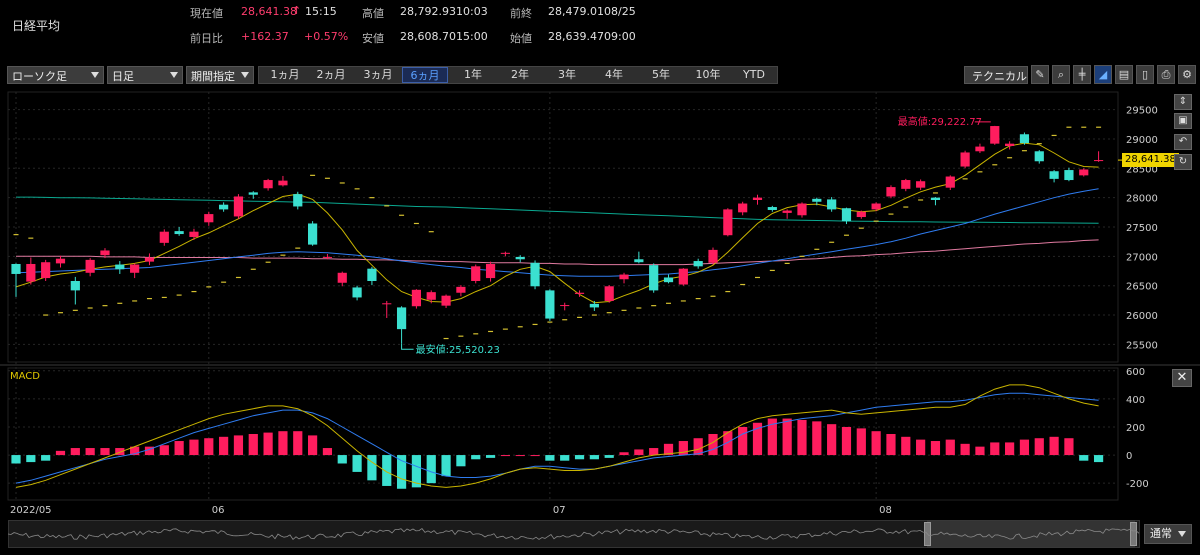 Image resolution: width=1200 pixels, height=555 pixels. Describe the element at coordinates (614, 74) in the screenshot. I see `range-button-4y: 4年` at that location.